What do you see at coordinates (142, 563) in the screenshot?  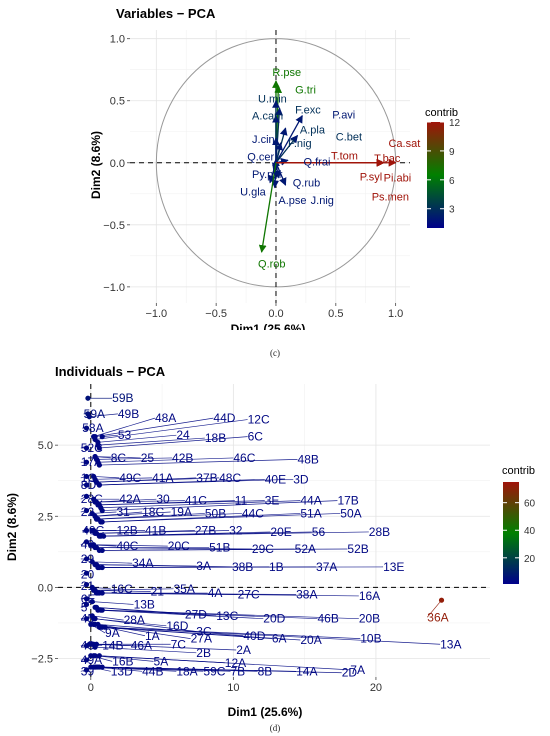 I see `point-label: 34A` at bounding box center [142, 563].